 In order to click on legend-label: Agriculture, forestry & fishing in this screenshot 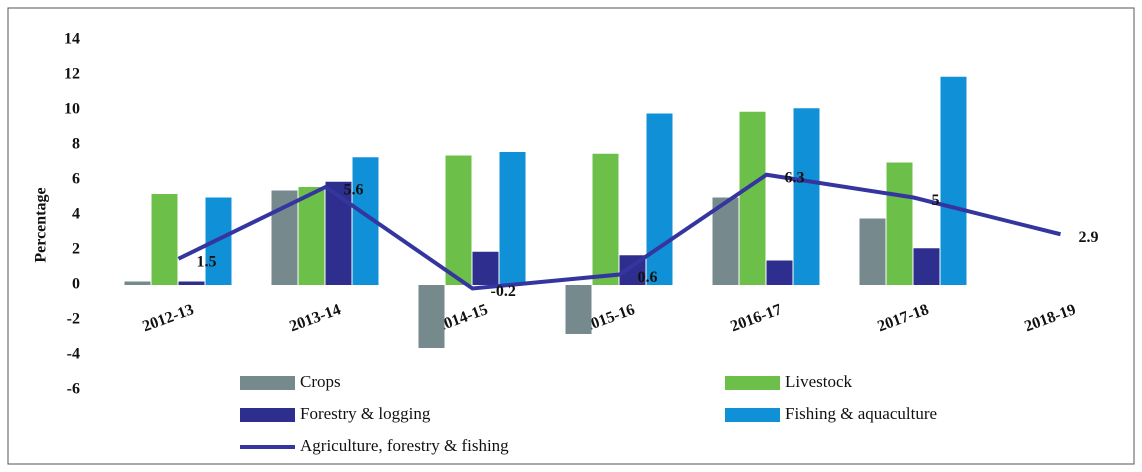, I will do `click(404, 445)`.